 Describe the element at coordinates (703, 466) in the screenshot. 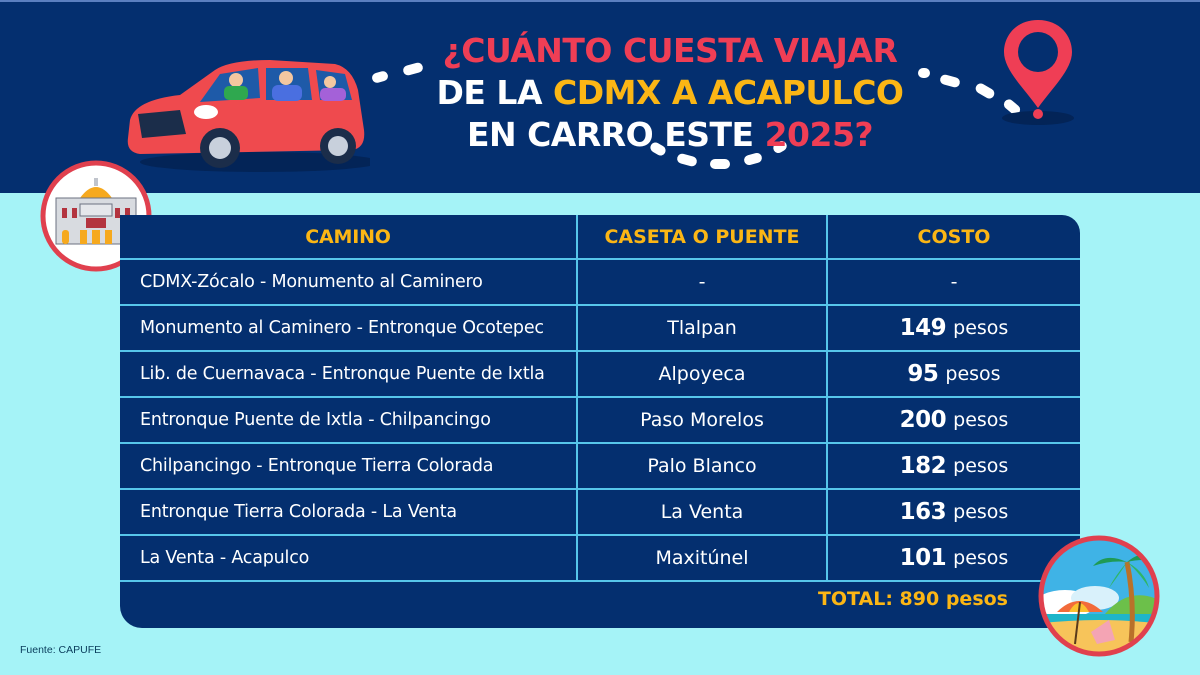

I see `caseta-cell: Palo Blanco` at that location.